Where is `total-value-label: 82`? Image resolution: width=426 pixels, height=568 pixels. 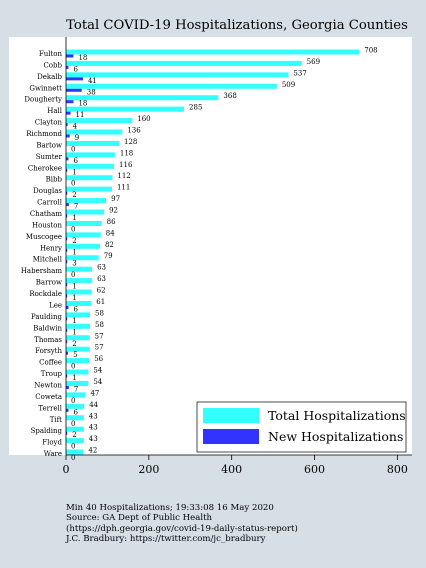
total-value-label: 82 is located at coordinates (109, 245).